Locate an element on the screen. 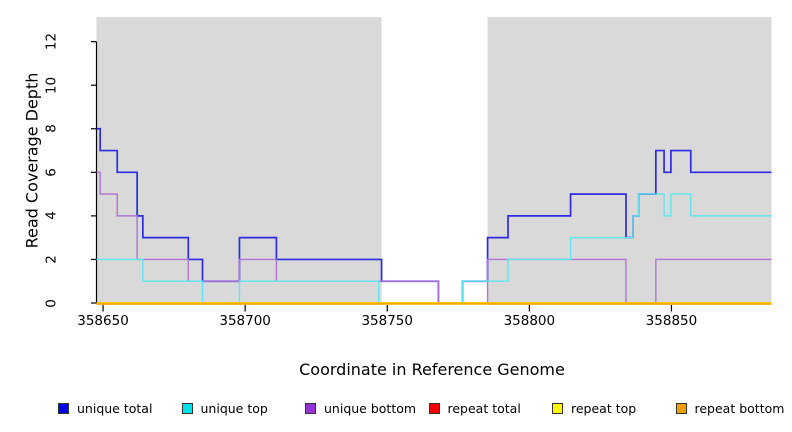  legend-label: repeat bottom is located at coordinates (739, 408).